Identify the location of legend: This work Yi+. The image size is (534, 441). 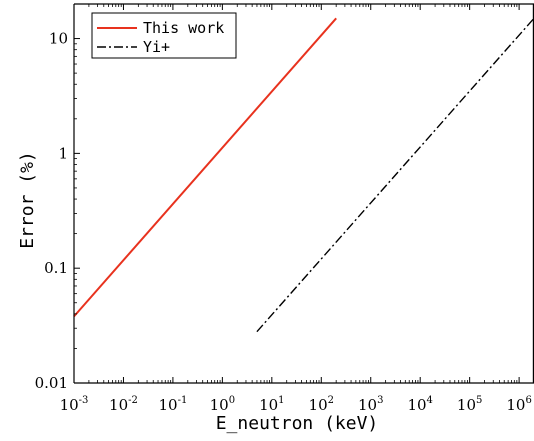
(164, 35).